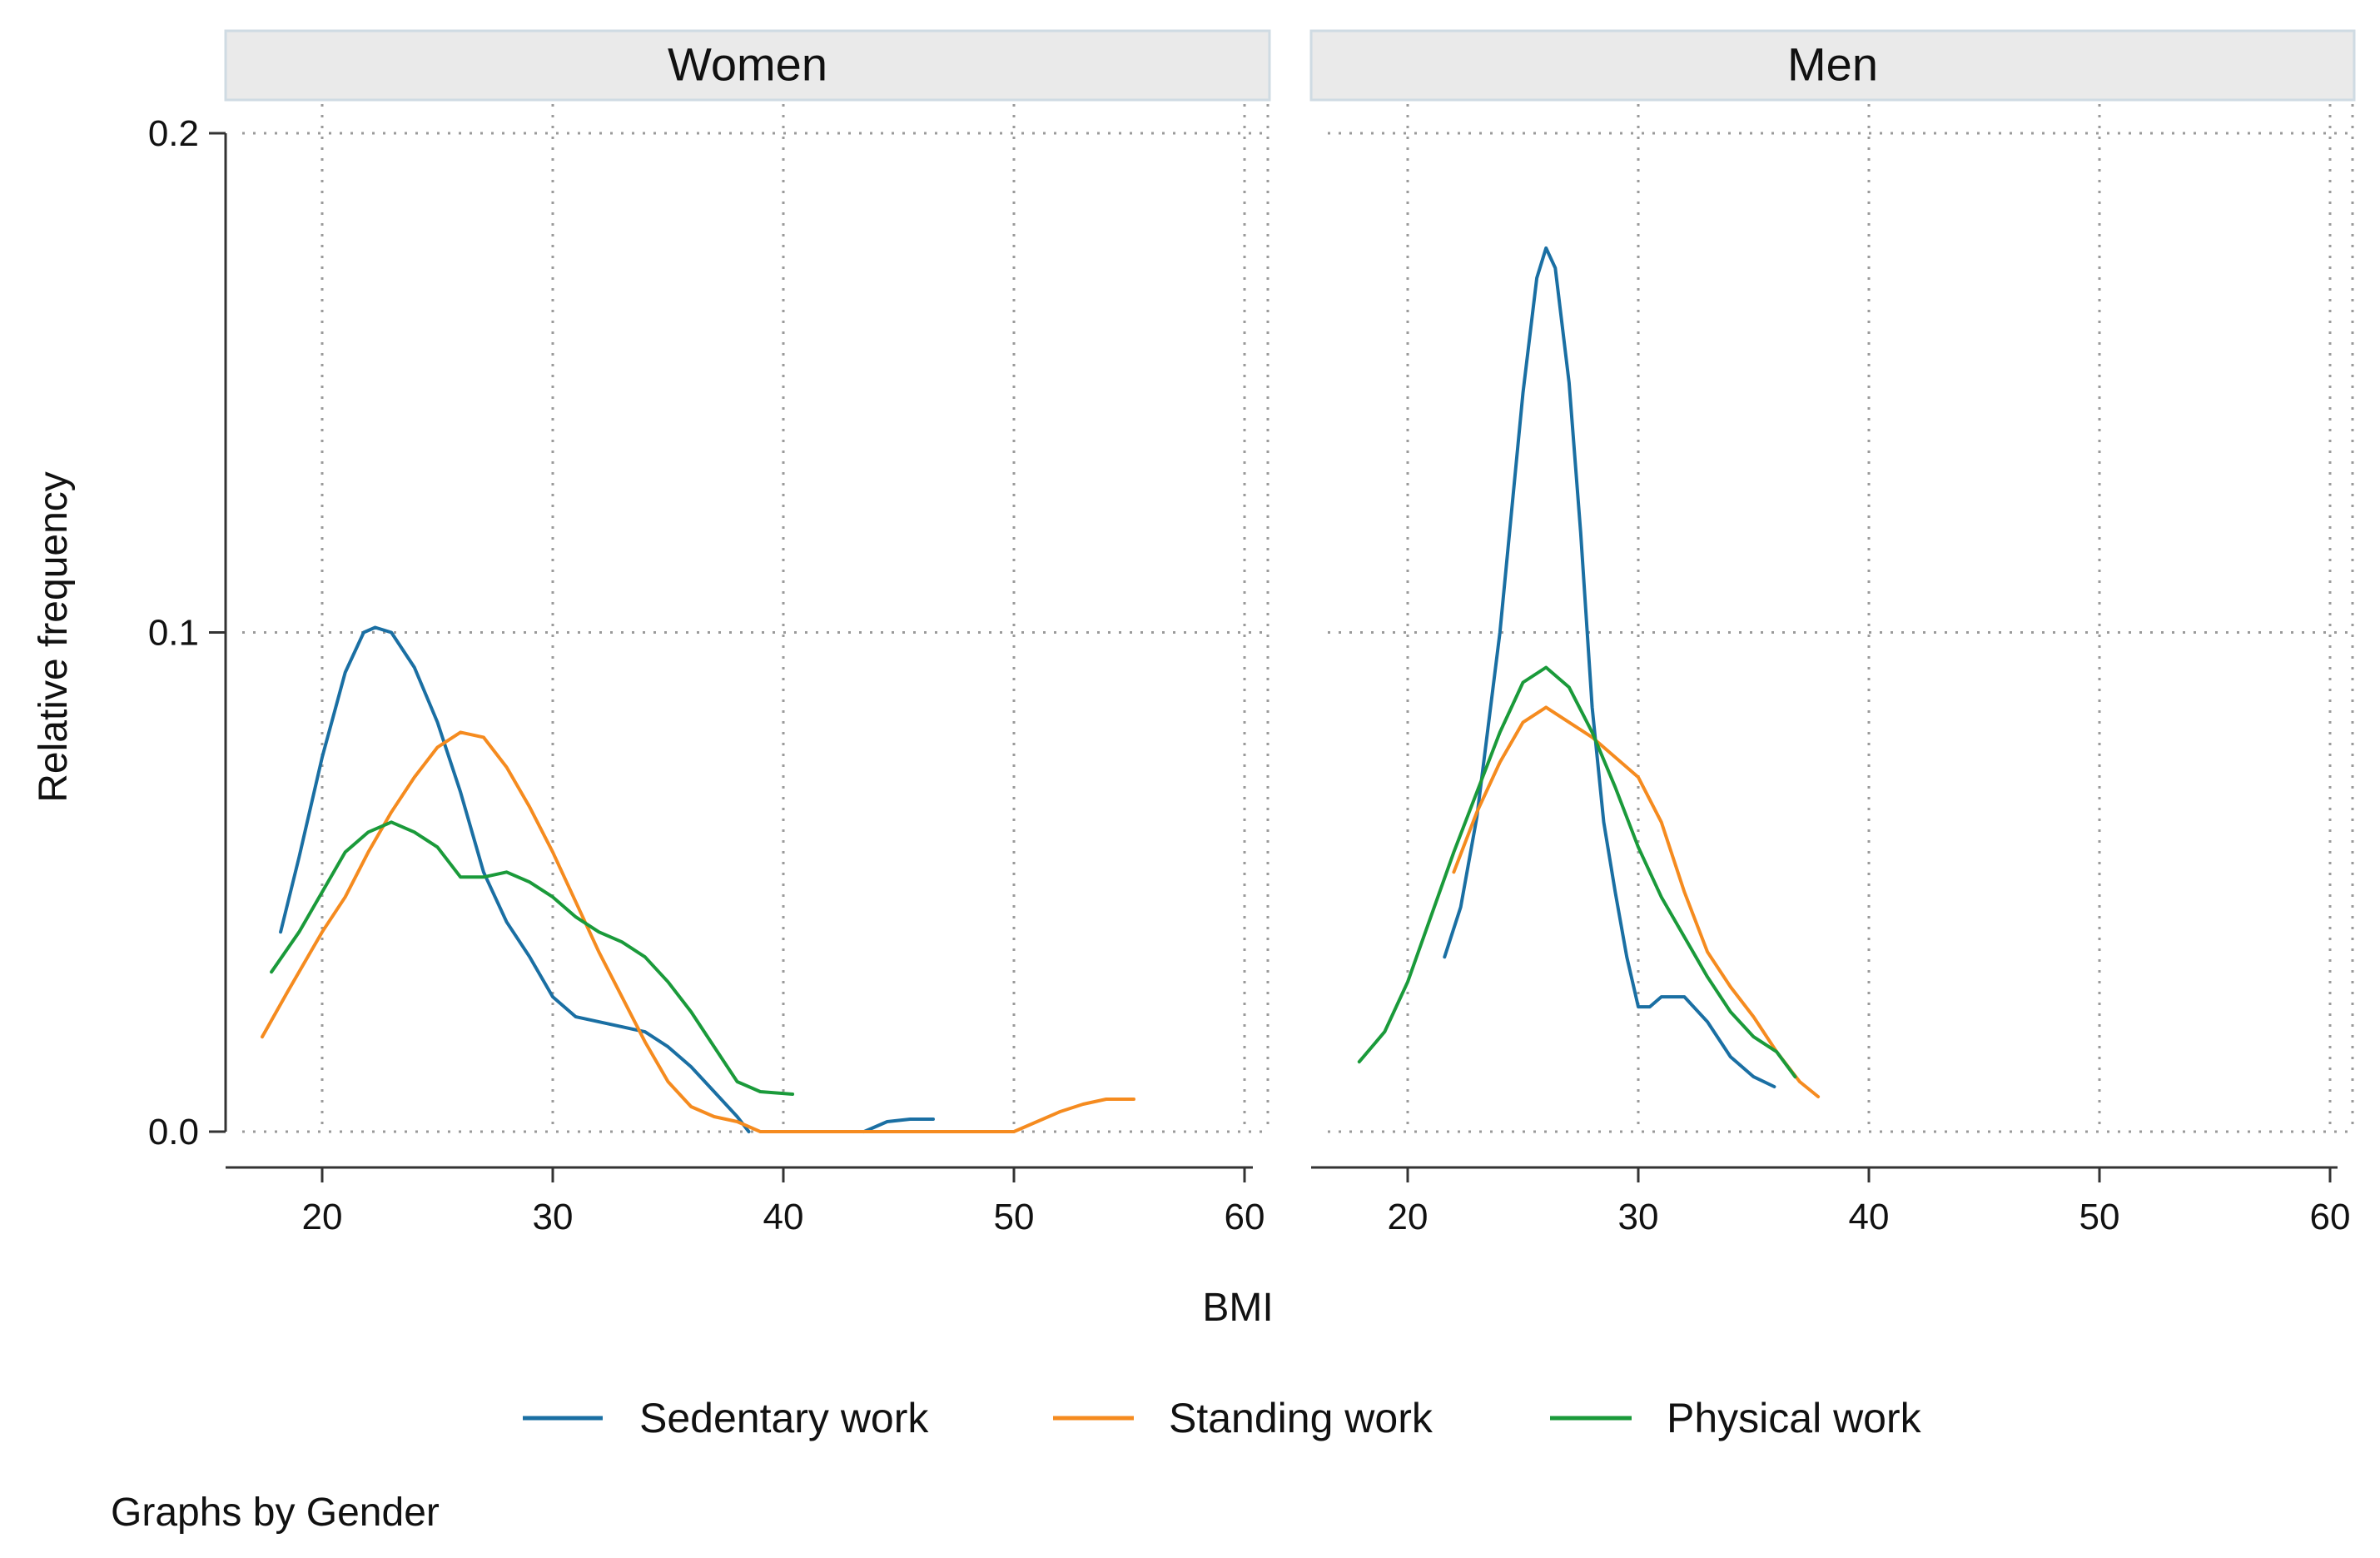 Image resolution: width=2380 pixels, height=1558 pixels. What do you see at coordinates (275, 1513) in the screenshot?
I see `graphs-by-note: Graphs by Gender` at bounding box center [275, 1513].